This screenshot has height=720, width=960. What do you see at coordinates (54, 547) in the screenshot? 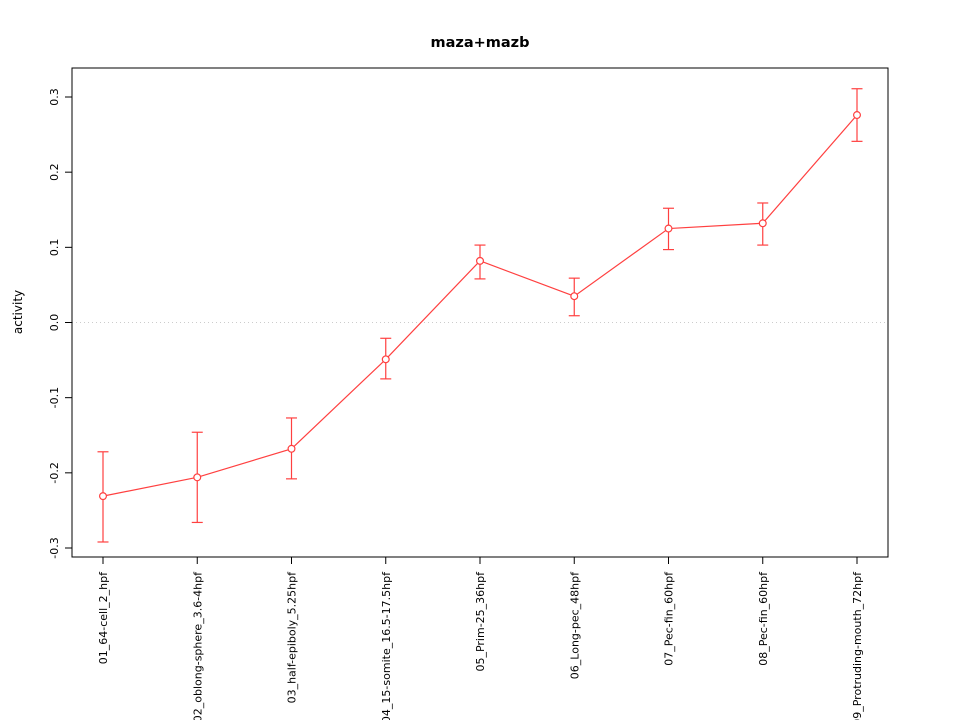
I see `y-tick-label: -0.3` at bounding box center [54, 547].